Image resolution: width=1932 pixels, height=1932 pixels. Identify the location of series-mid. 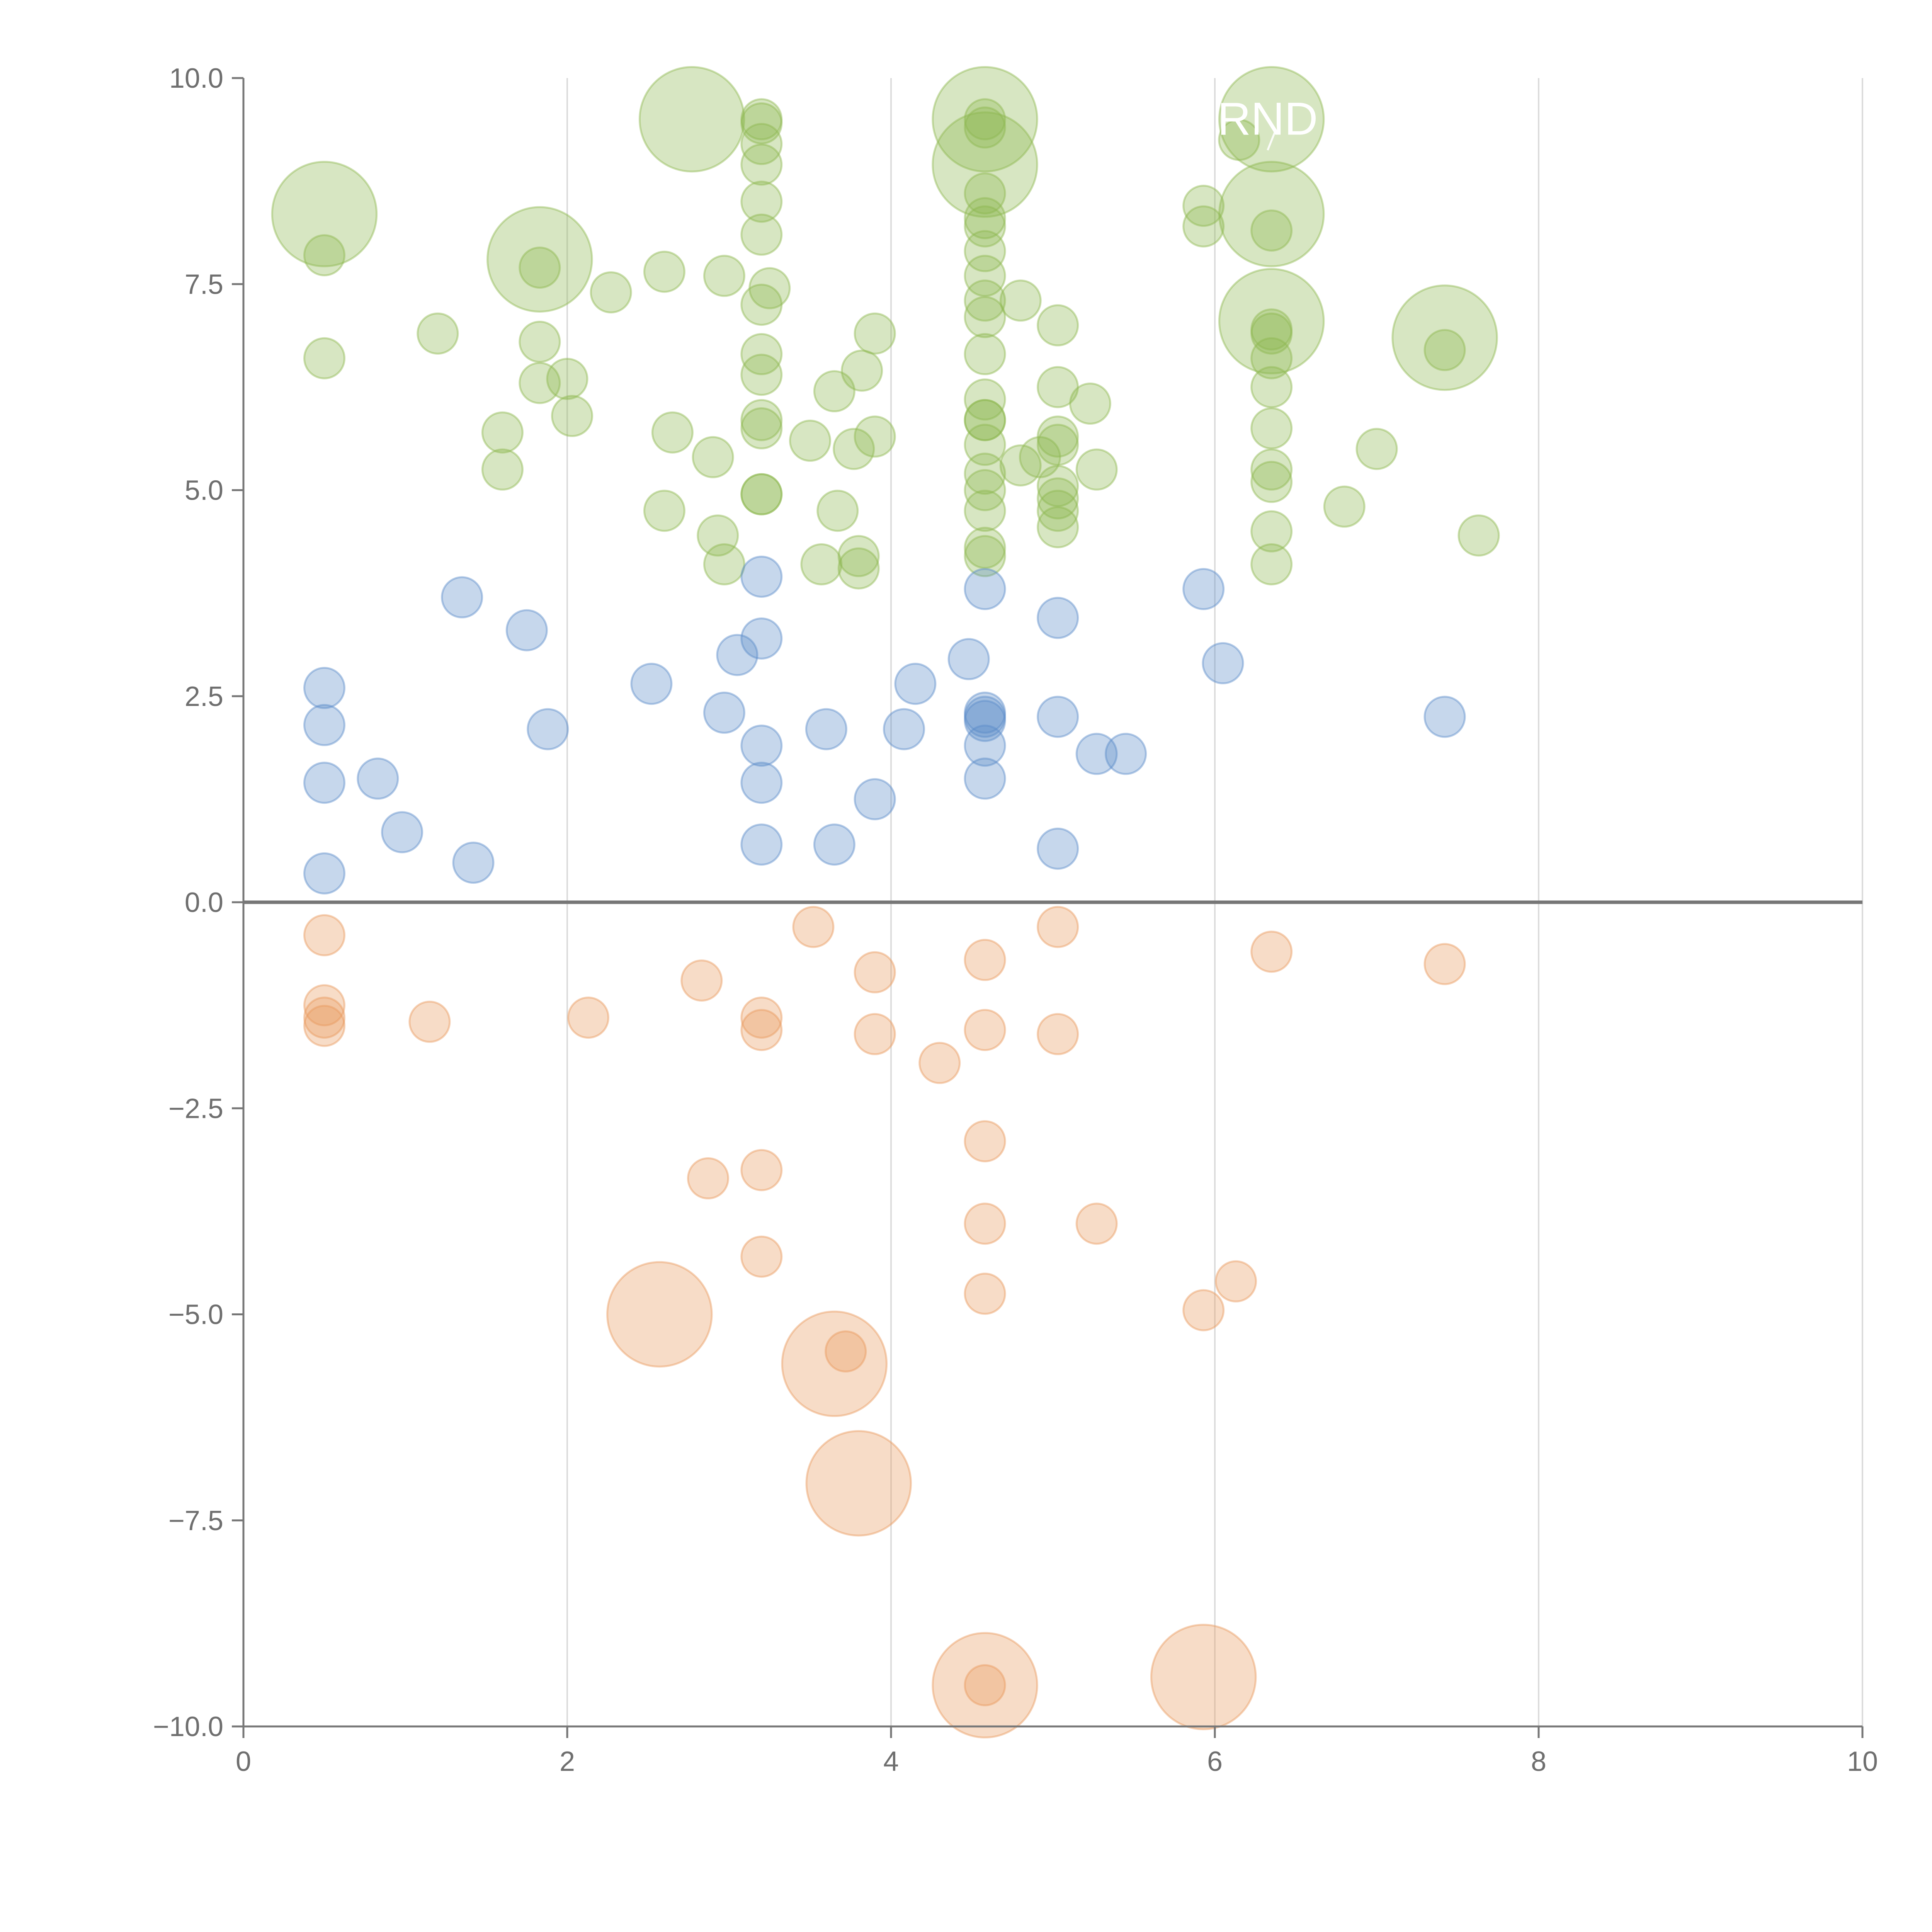
(885, 725).